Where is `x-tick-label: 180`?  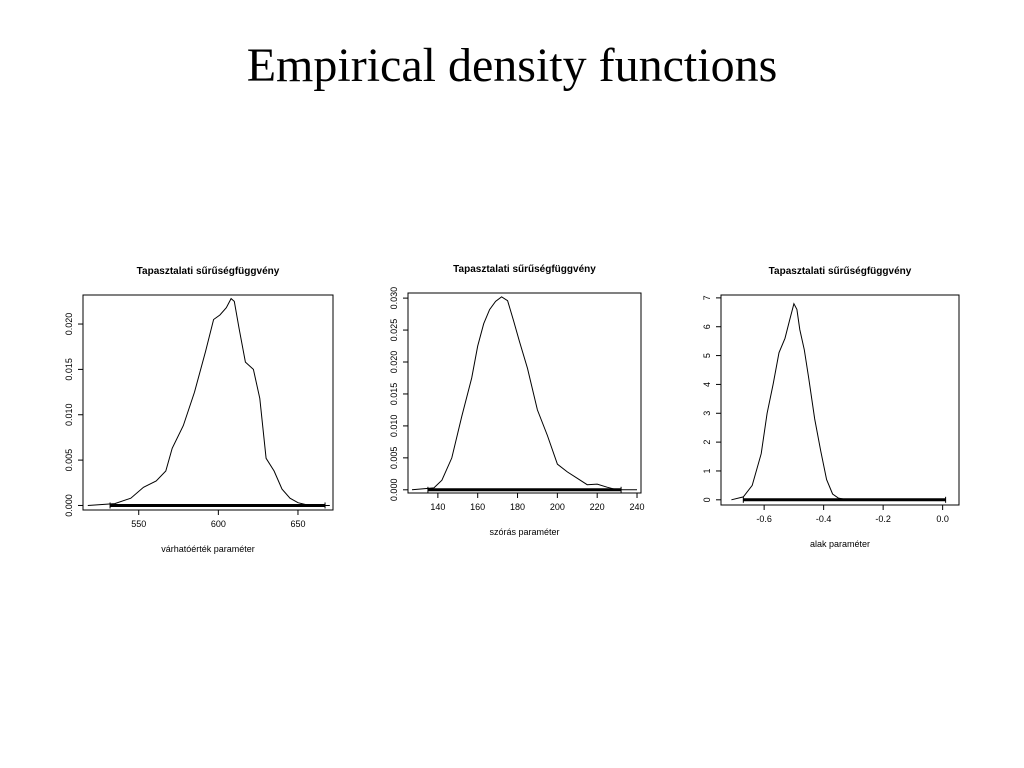 x-tick-label: 180 is located at coordinates (517, 507).